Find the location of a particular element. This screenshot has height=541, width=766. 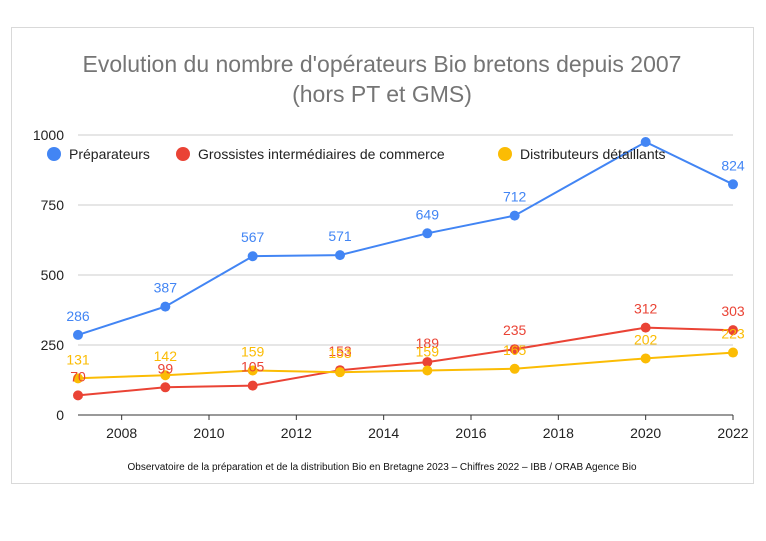

legend-label-0: Préparateurs is located at coordinates (109, 154).